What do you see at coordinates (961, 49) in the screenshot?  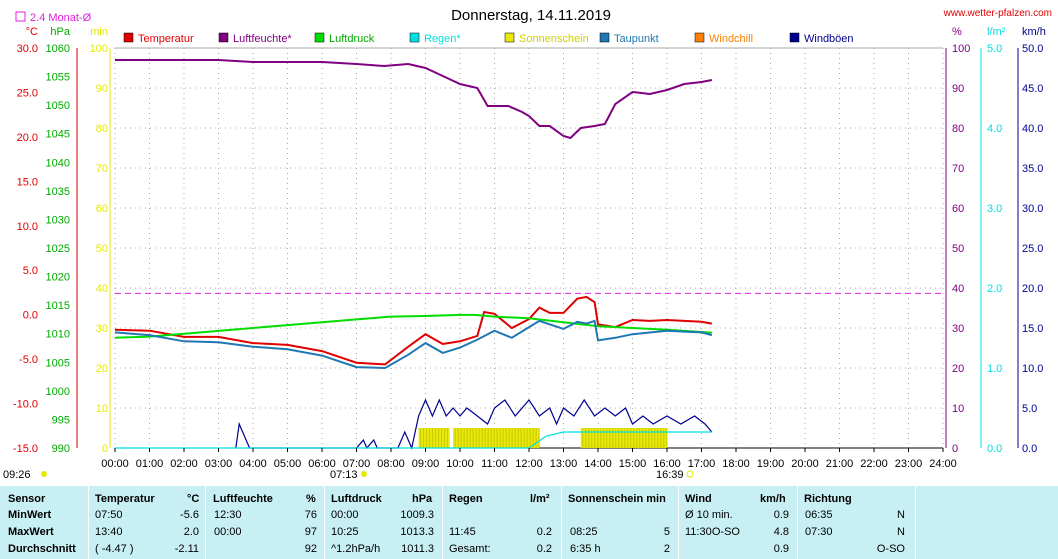 I see `humidity-axis-tick: 100` at bounding box center [961, 49].